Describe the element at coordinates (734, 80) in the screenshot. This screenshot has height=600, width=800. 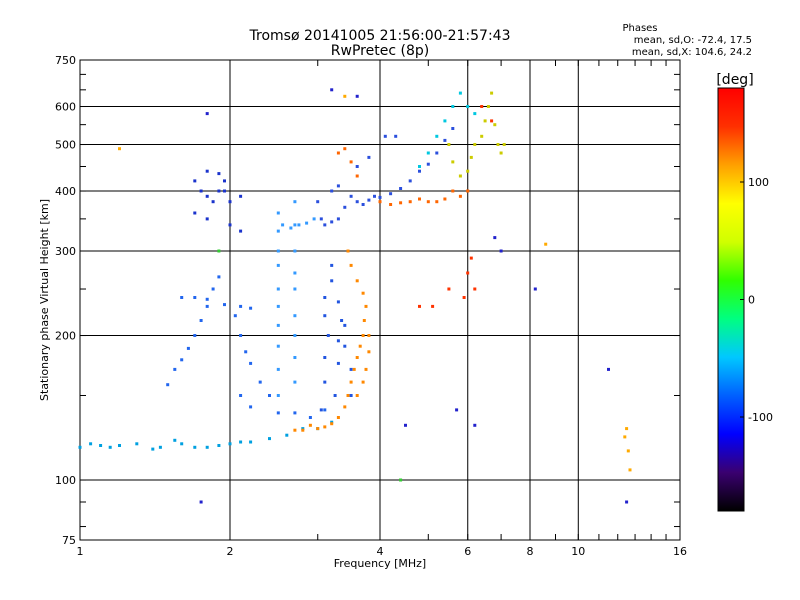
I see `colorbar-label: [deg]` at that location.